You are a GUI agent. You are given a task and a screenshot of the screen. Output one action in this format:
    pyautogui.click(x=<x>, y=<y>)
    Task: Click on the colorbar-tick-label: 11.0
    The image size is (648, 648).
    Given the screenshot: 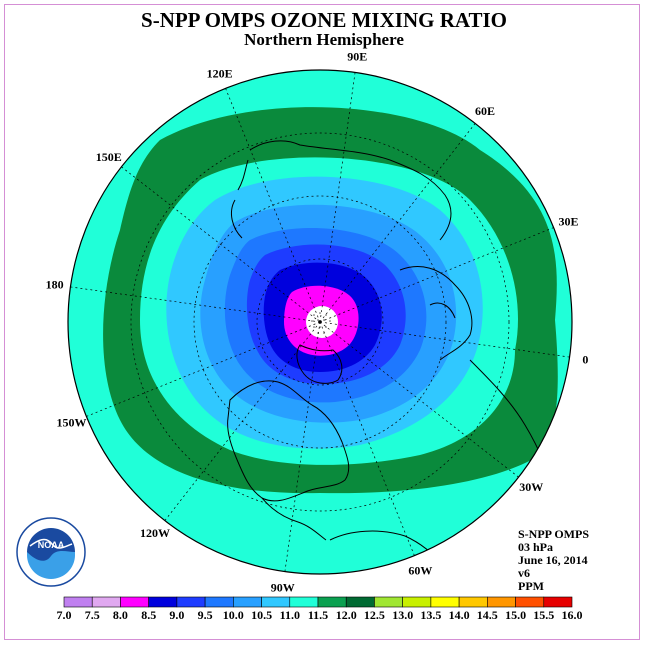 What is the action you would take?
    pyautogui.click(x=290, y=615)
    